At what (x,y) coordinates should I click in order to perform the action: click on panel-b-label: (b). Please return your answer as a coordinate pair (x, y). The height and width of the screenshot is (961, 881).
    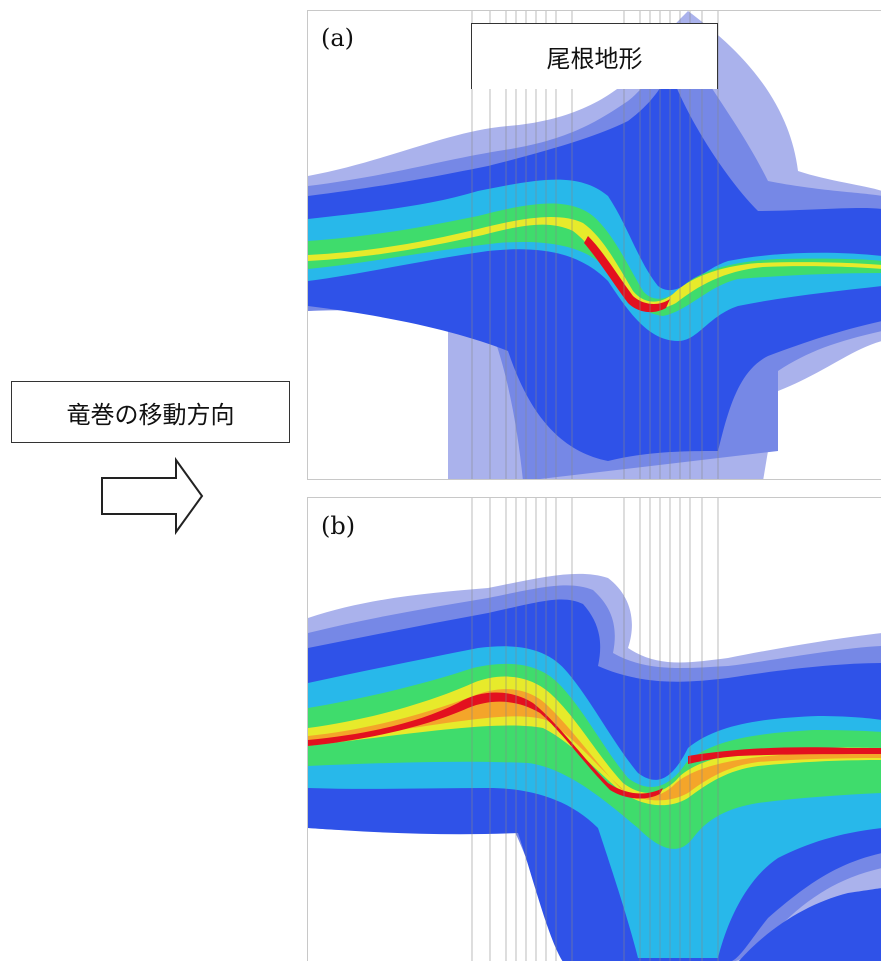
    Looking at the image, I should click on (338, 526).